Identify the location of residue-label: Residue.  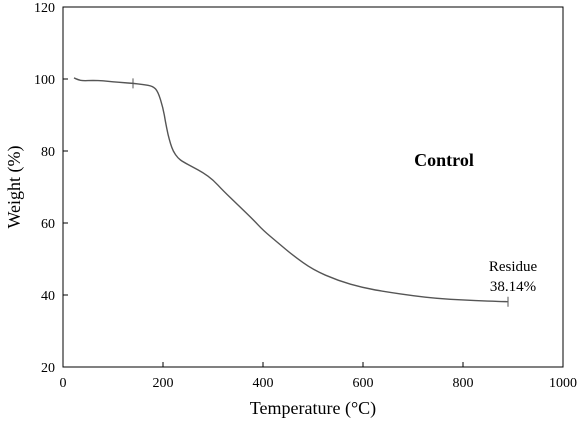
(513, 267).